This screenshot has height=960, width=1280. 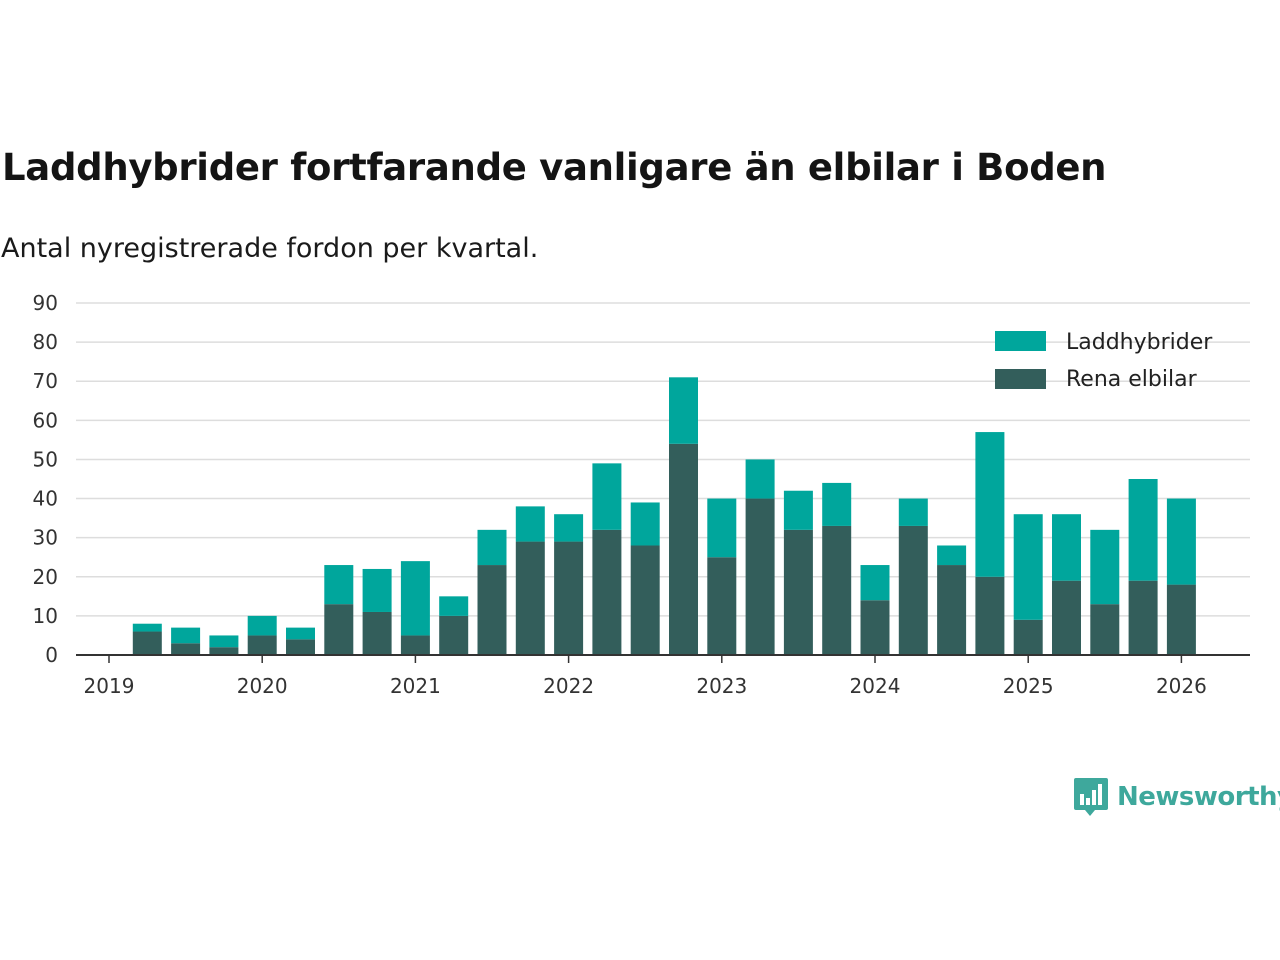 I want to click on chart-subtitle: Antal nyregistrerade fordon per kvartal., so click(x=270, y=248).